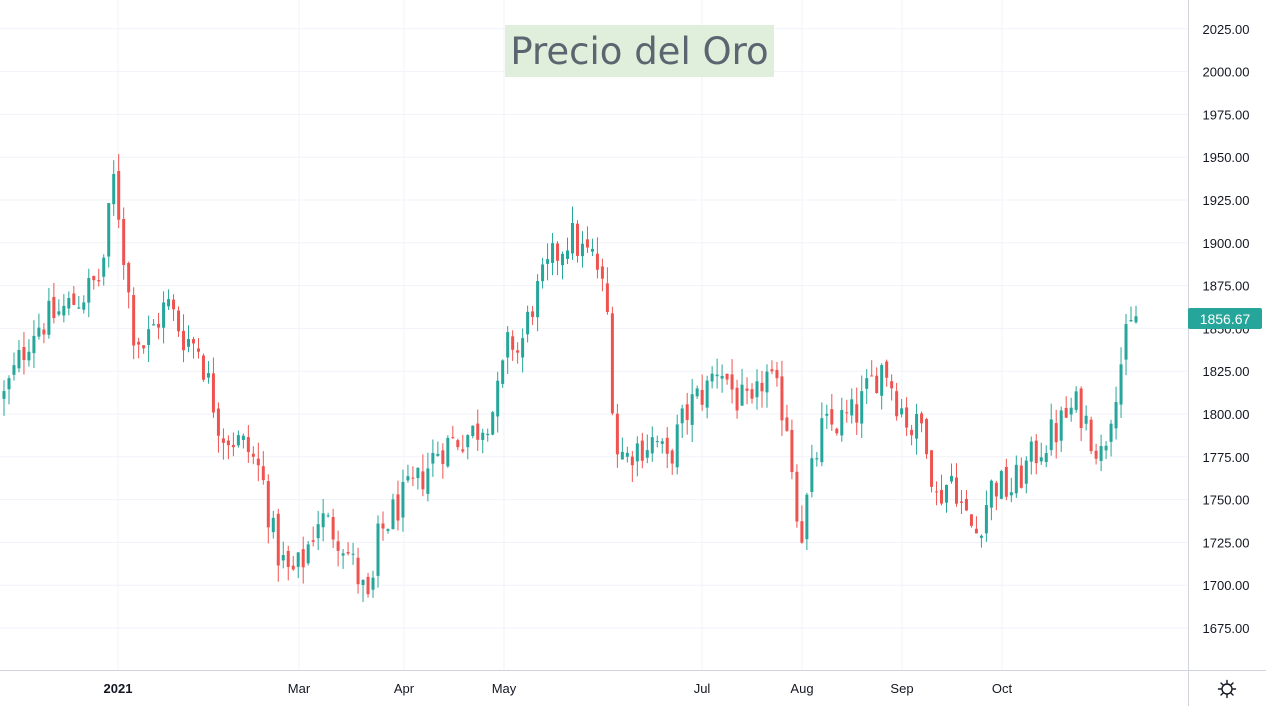  Describe the element at coordinates (1226, 72) in the screenshot. I see `y-tick-label: 2000.00` at that location.